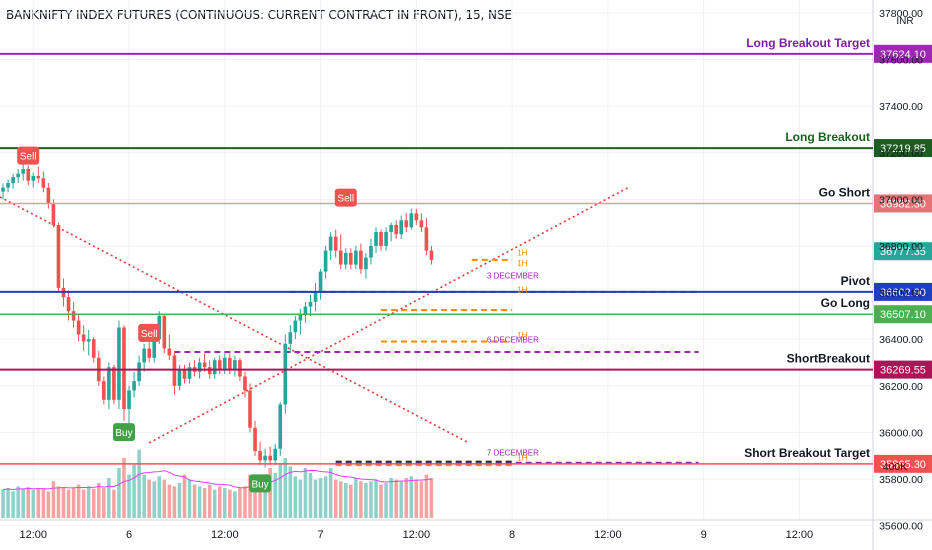  Describe the element at coordinates (901, 340) in the screenshot. I see `y-tick-label: 36400.00` at that location.